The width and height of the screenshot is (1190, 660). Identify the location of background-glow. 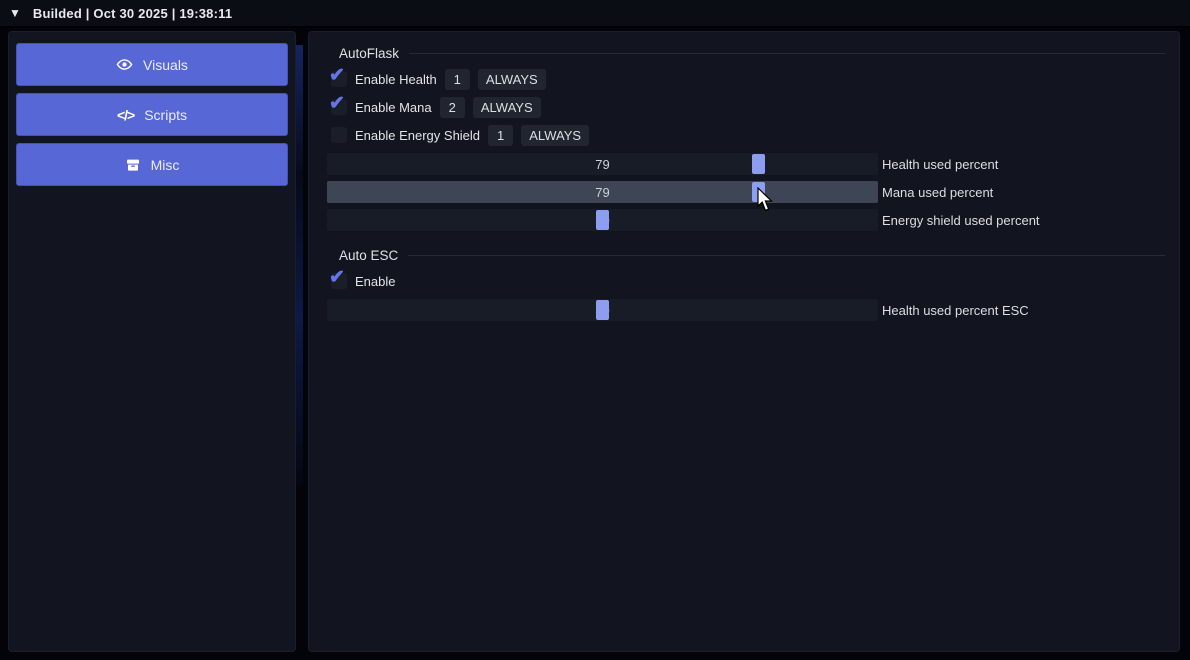
(299, 265).